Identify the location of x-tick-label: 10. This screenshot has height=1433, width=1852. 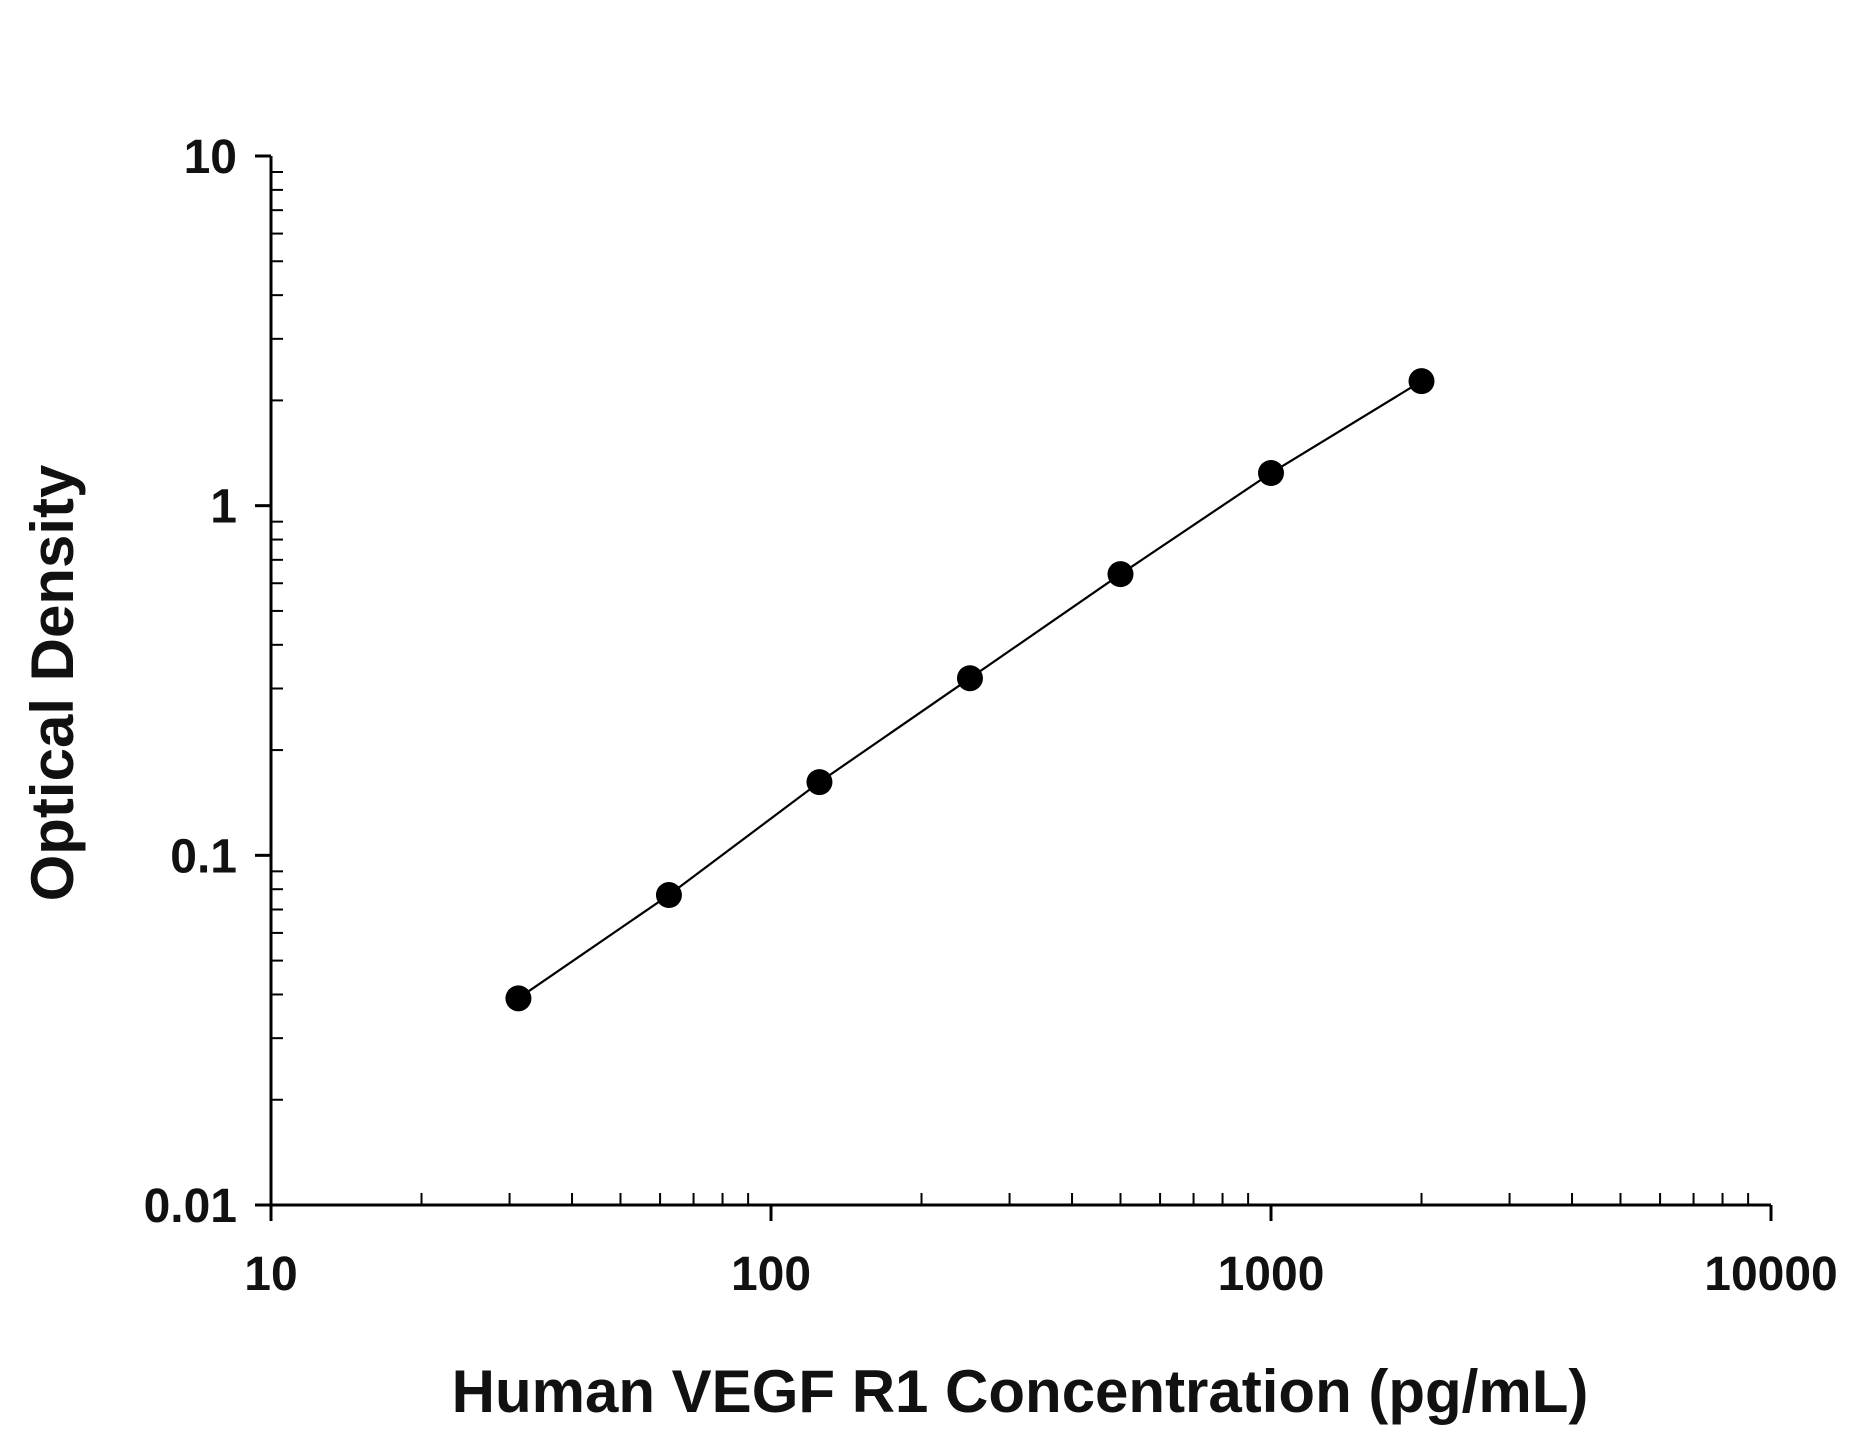
(270, 1274).